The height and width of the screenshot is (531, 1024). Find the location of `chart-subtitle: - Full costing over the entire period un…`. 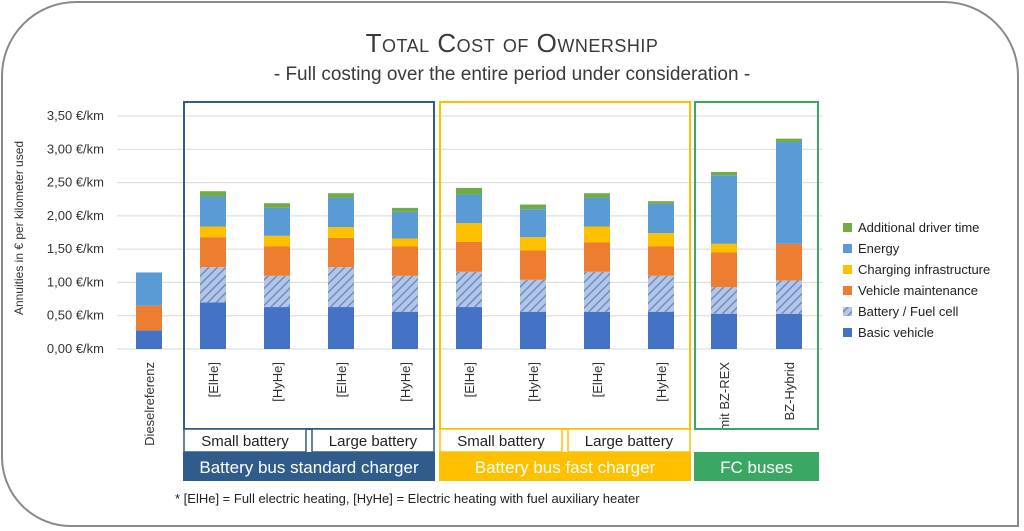

chart-subtitle: - Full costing over the entire period un… is located at coordinates (512, 74).